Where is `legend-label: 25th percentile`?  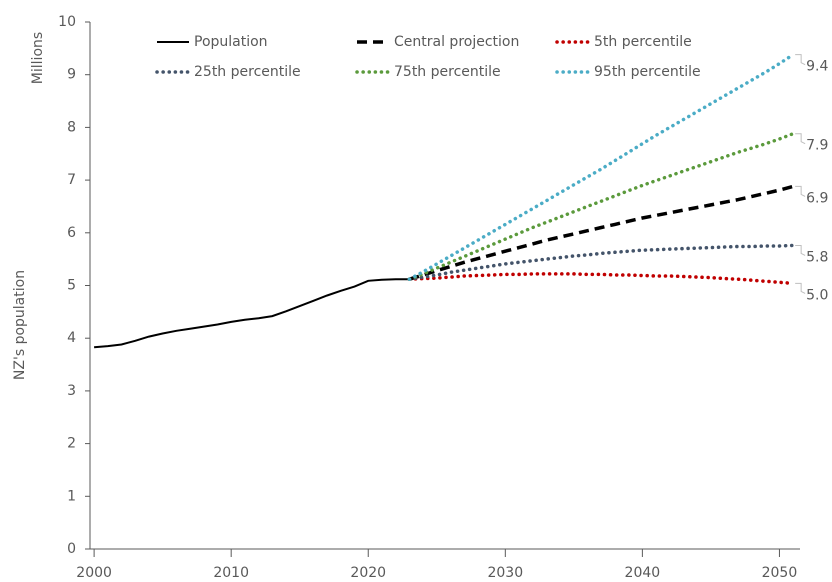 legend-label: 25th percentile is located at coordinates (247, 72).